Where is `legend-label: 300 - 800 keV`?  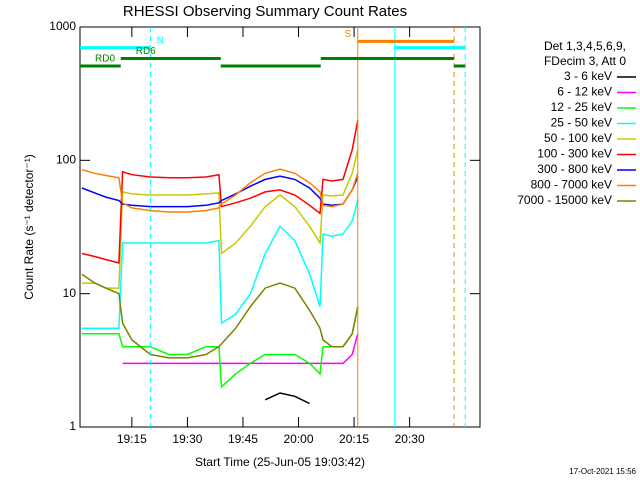
legend-label: 300 - 800 keV is located at coordinates (574, 169).